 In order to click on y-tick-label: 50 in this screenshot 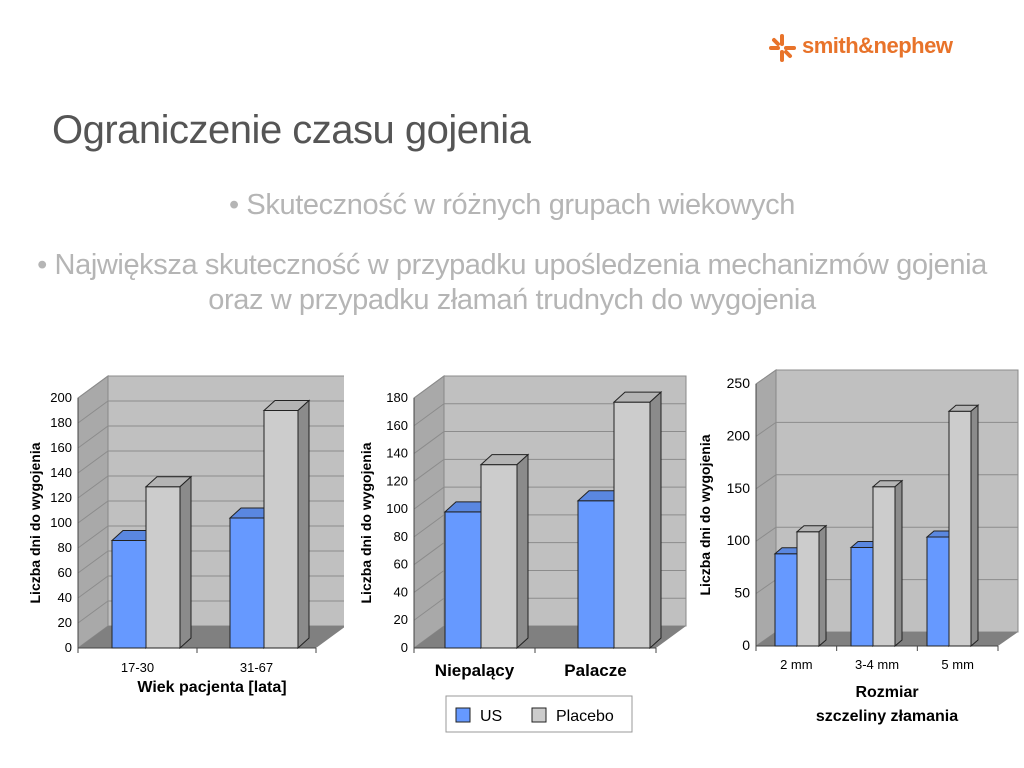, I will do `click(742, 593)`.